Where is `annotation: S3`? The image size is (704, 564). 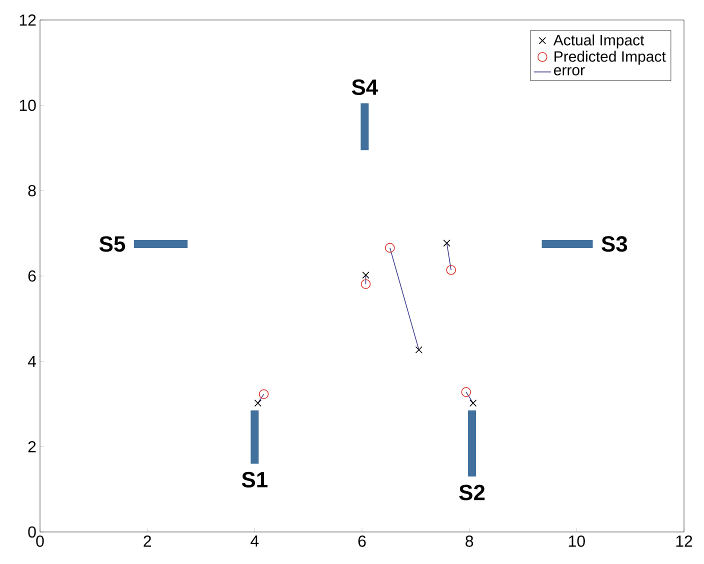 annotation: S3 is located at coordinates (615, 244).